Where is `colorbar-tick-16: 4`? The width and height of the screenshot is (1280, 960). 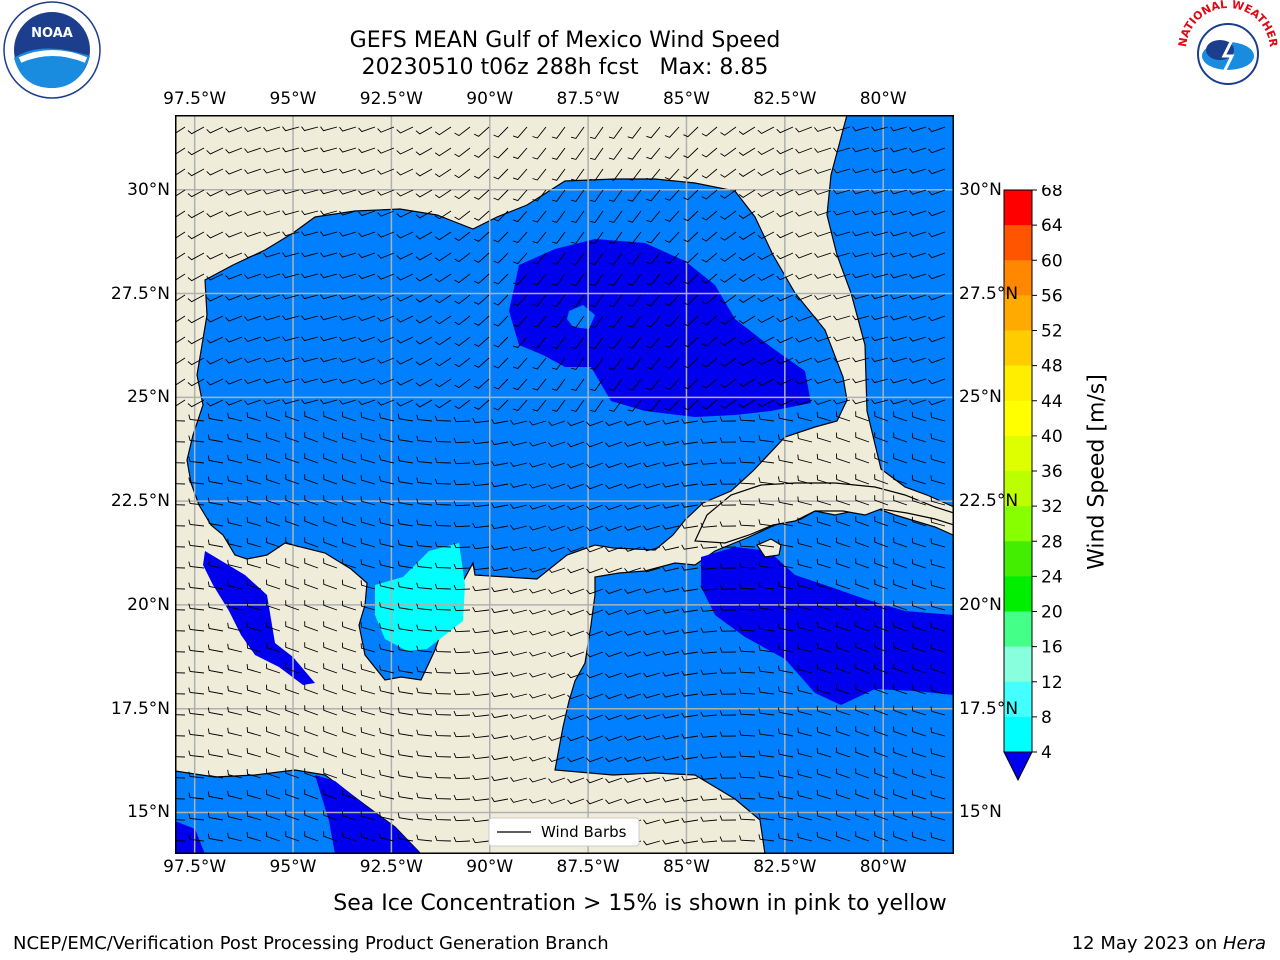
colorbar-tick-16: 4 is located at coordinates (1046, 753).